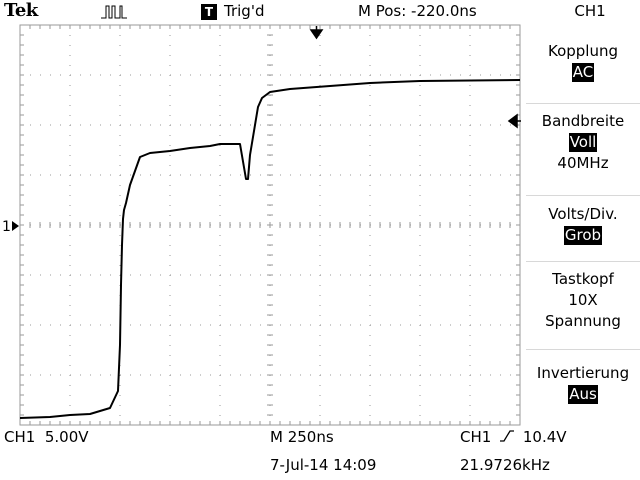  I want to click on trigger-badge: T, so click(209, 12).